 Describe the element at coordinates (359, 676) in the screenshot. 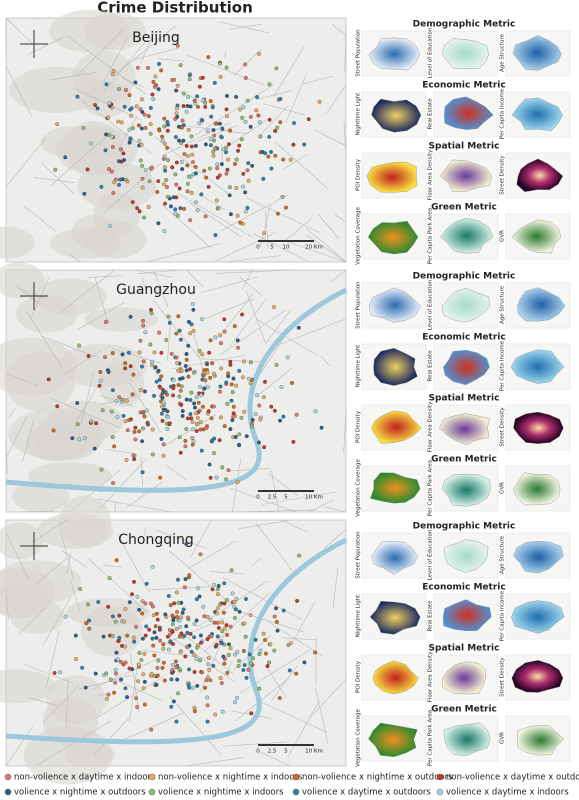

I see `metric-label: POI Density` at that location.